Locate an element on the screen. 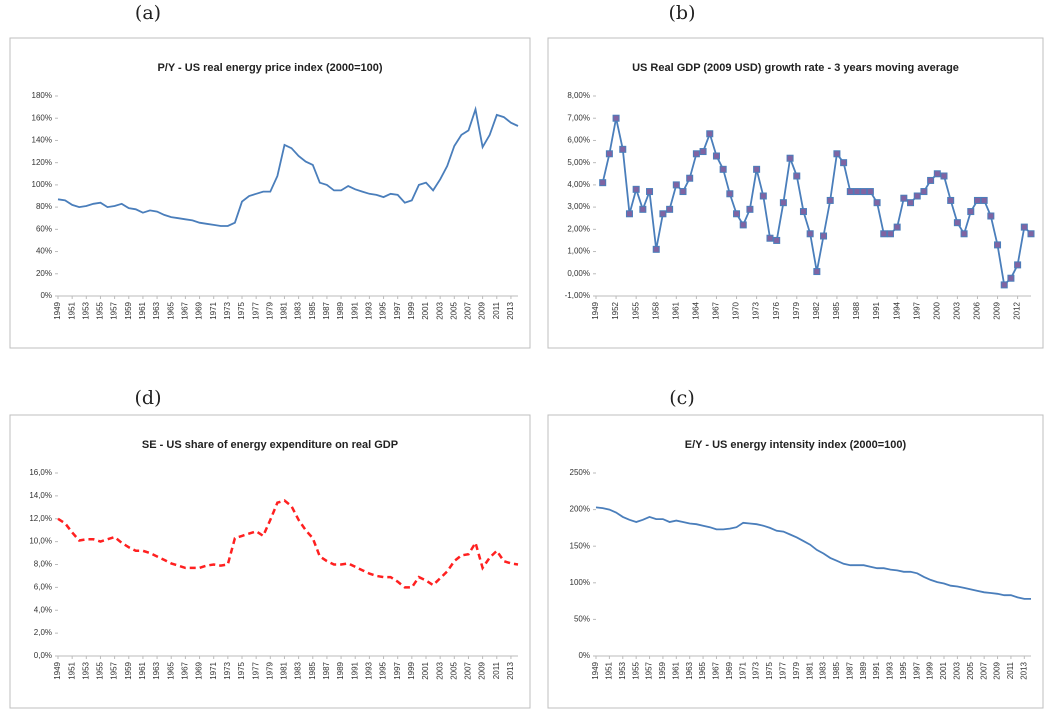 The height and width of the screenshot is (711, 1051). data-line is located at coordinates (813, 553).